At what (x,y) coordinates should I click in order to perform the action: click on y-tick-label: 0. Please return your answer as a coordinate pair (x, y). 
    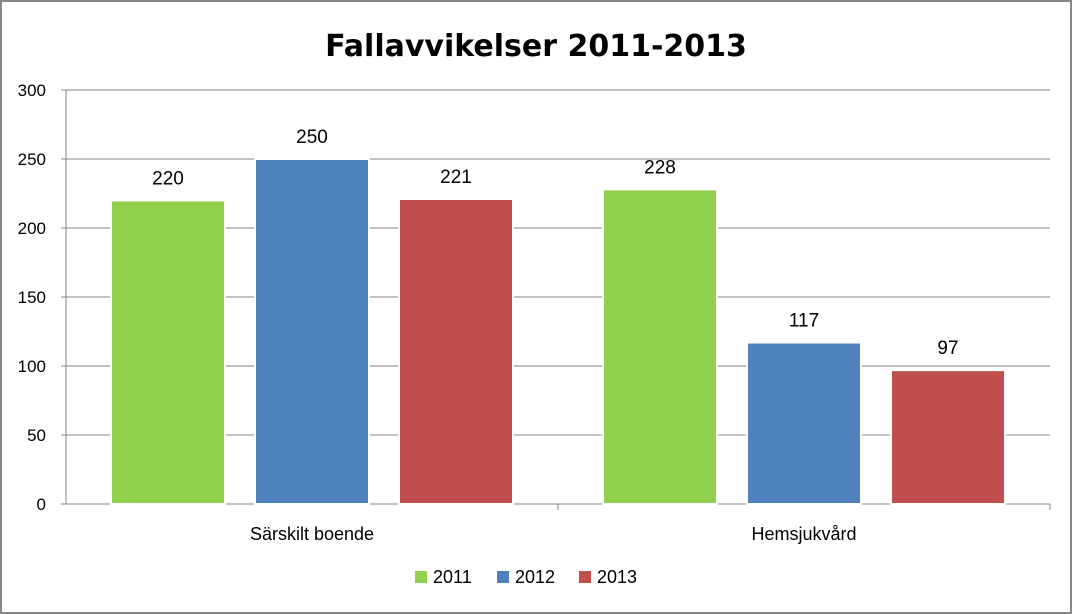
    Looking at the image, I should click on (41, 504).